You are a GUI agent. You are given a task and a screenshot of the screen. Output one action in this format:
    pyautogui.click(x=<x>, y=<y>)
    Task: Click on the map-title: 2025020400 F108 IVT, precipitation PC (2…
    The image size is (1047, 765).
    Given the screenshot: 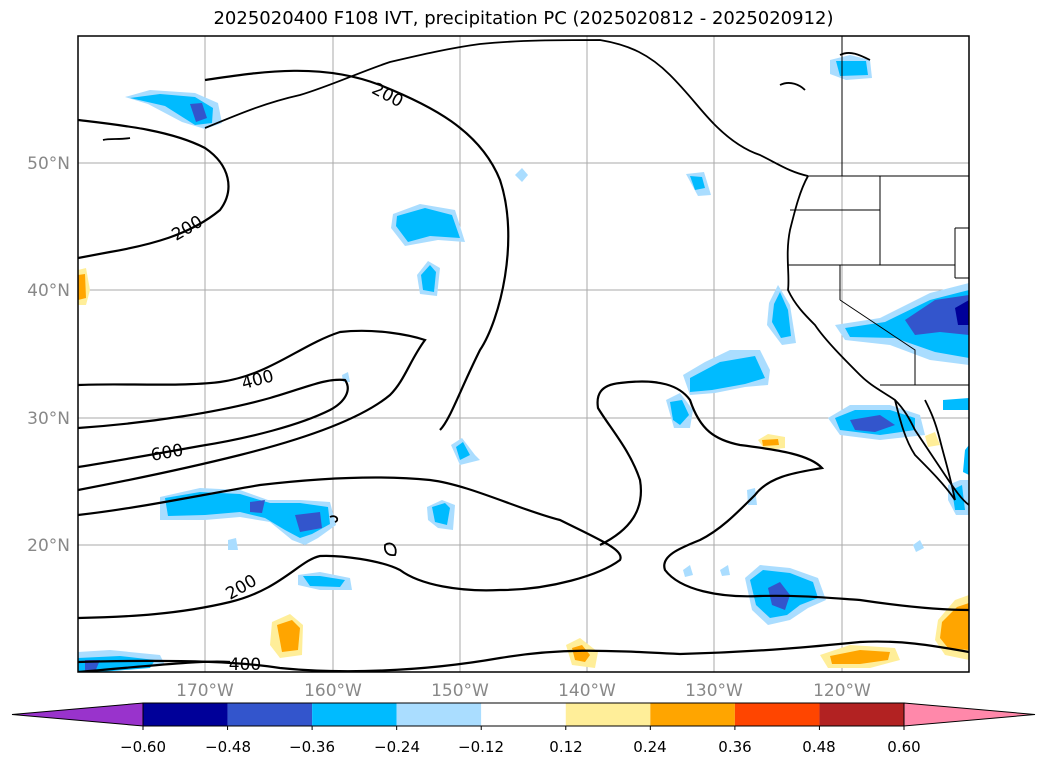 What is the action you would take?
    pyautogui.click(x=523, y=18)
    